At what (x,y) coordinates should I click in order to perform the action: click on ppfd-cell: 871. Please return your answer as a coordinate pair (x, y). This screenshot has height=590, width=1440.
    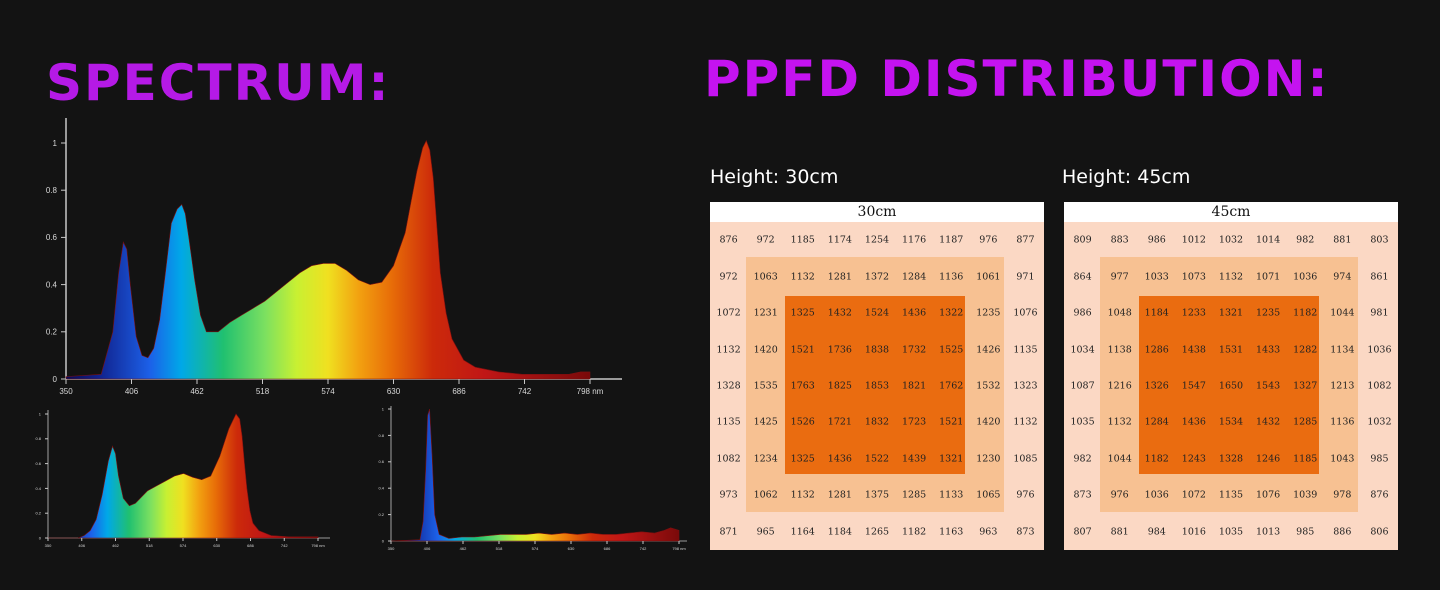
    Looking at the image, I should click on (728, 532).